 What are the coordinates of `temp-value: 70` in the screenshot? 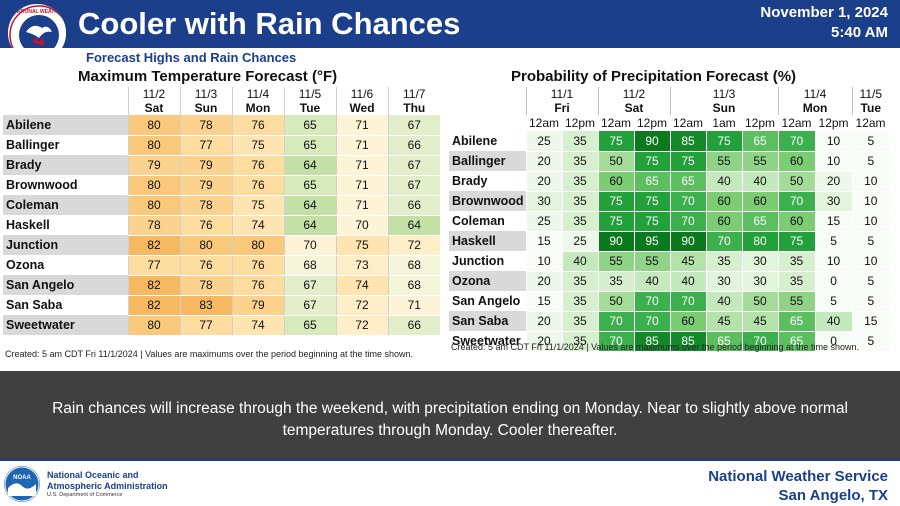 It's located at (361, 225).